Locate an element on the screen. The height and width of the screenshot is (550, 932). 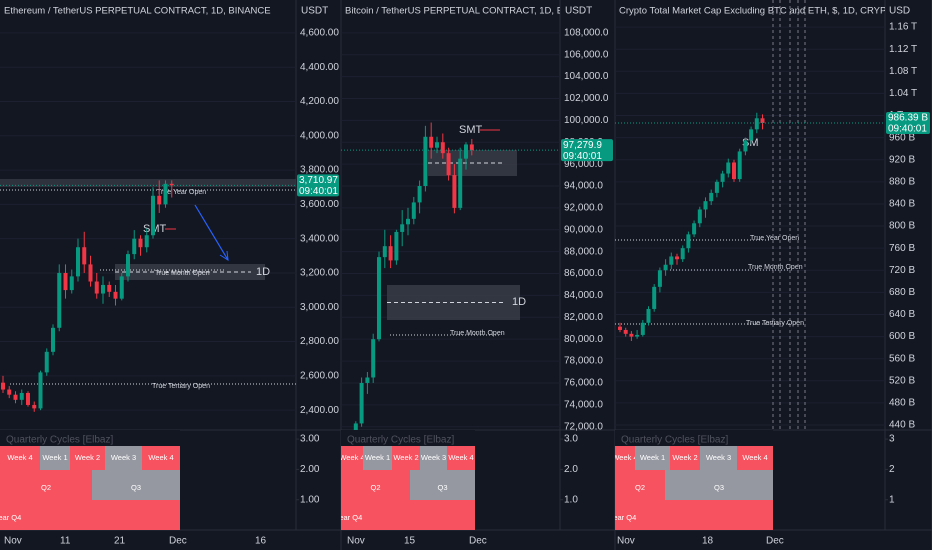
time-label: Nov is located at coordinates (13, 541).